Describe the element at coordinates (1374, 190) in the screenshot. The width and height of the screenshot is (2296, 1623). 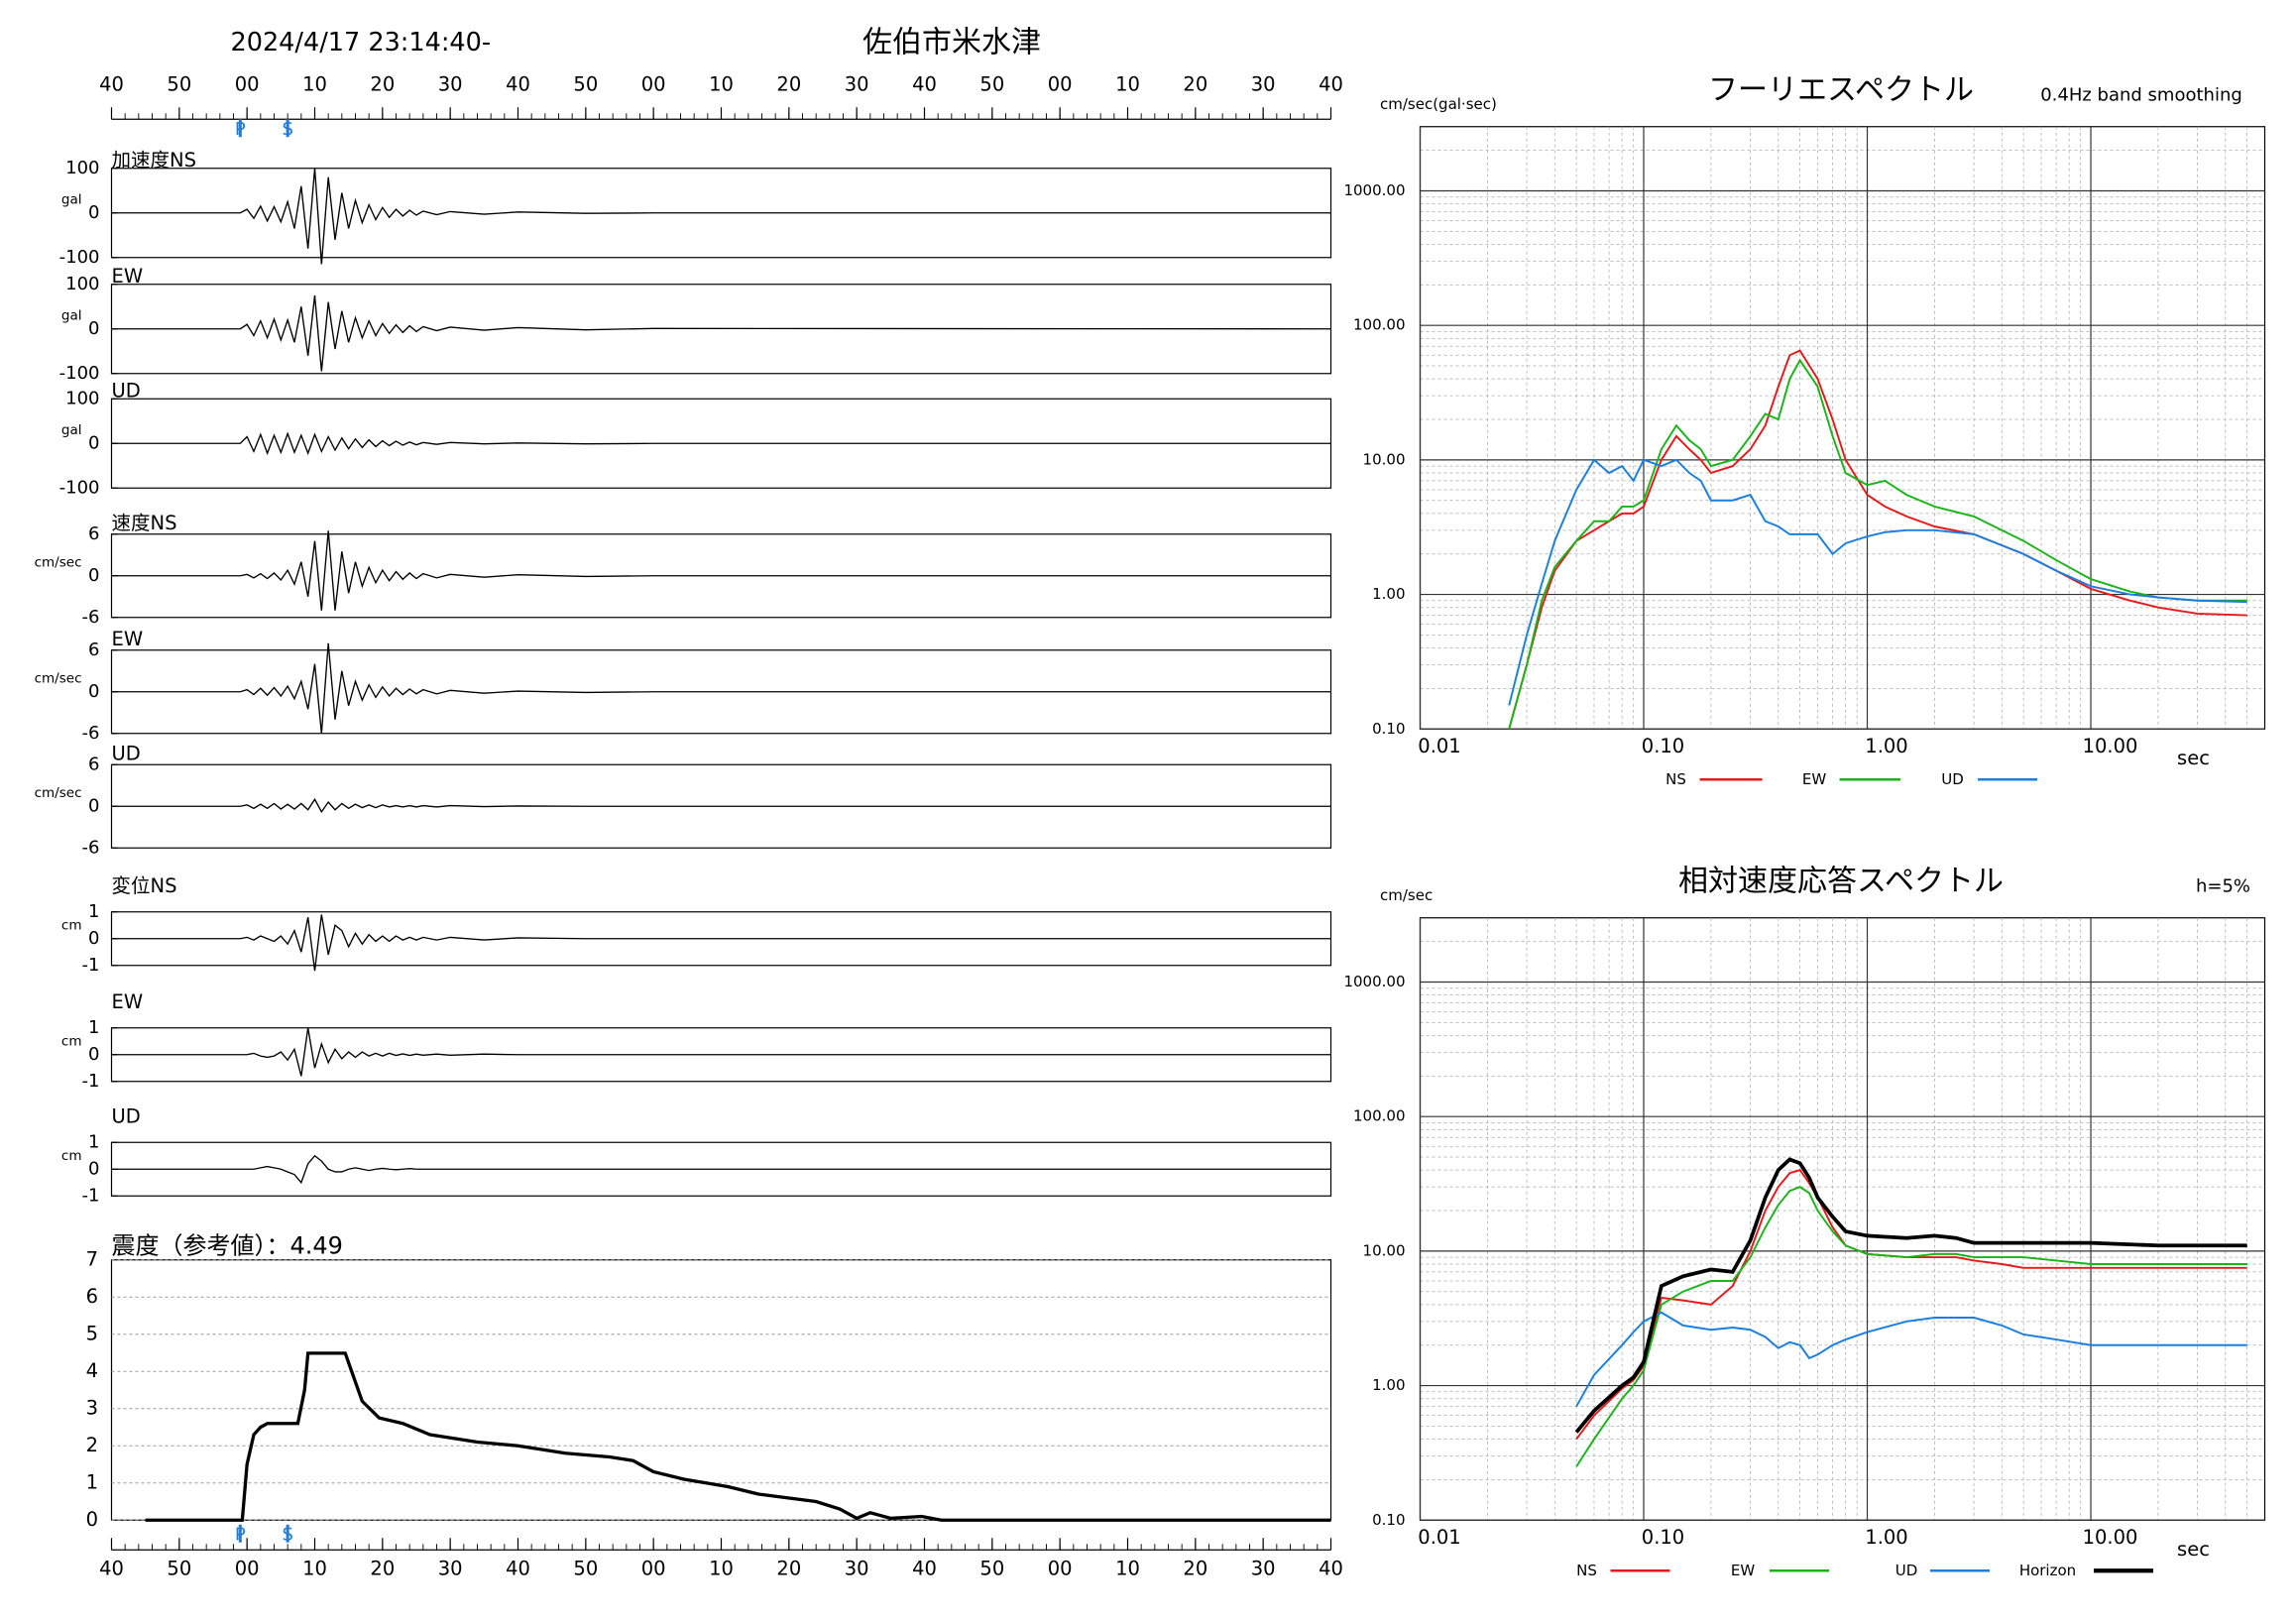
I see `y-tick-label: 1000.00` at that location.